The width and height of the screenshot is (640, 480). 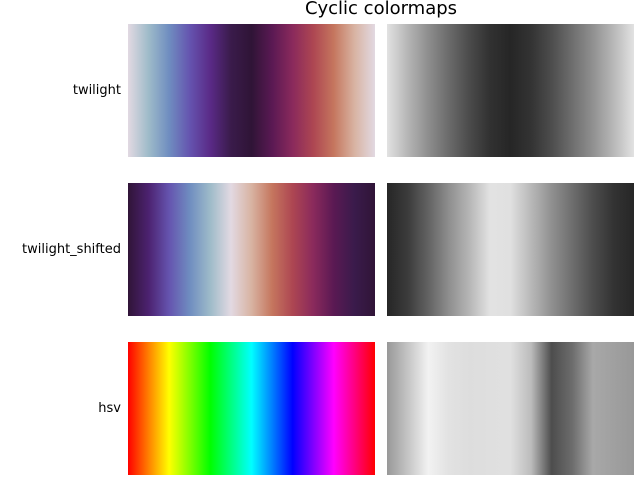 I want to click on colormap-strip-twilight, so click(x=251, y=90).